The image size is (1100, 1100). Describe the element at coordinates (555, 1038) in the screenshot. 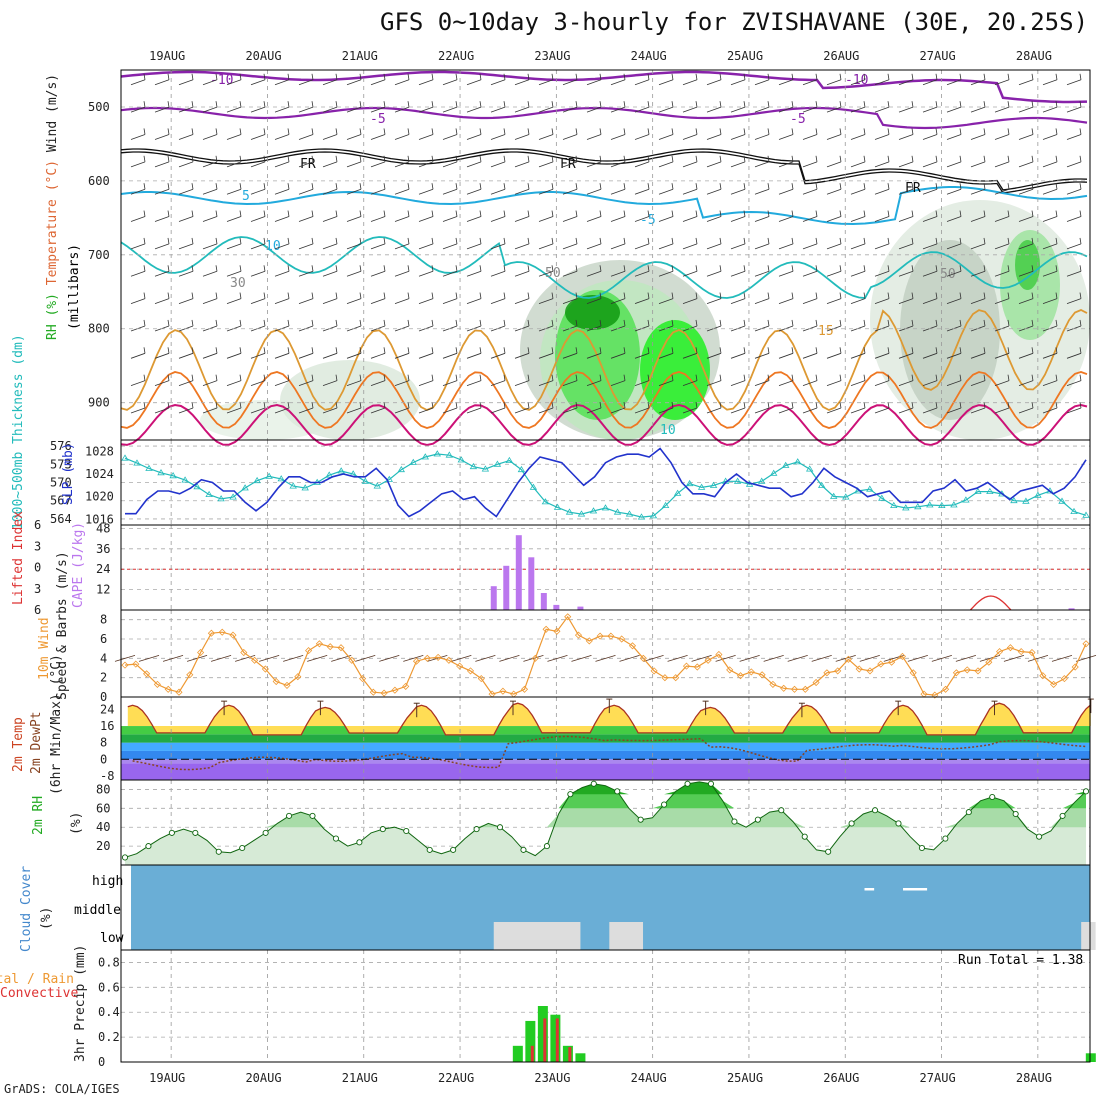

I see `precip-total-bar` at that location.